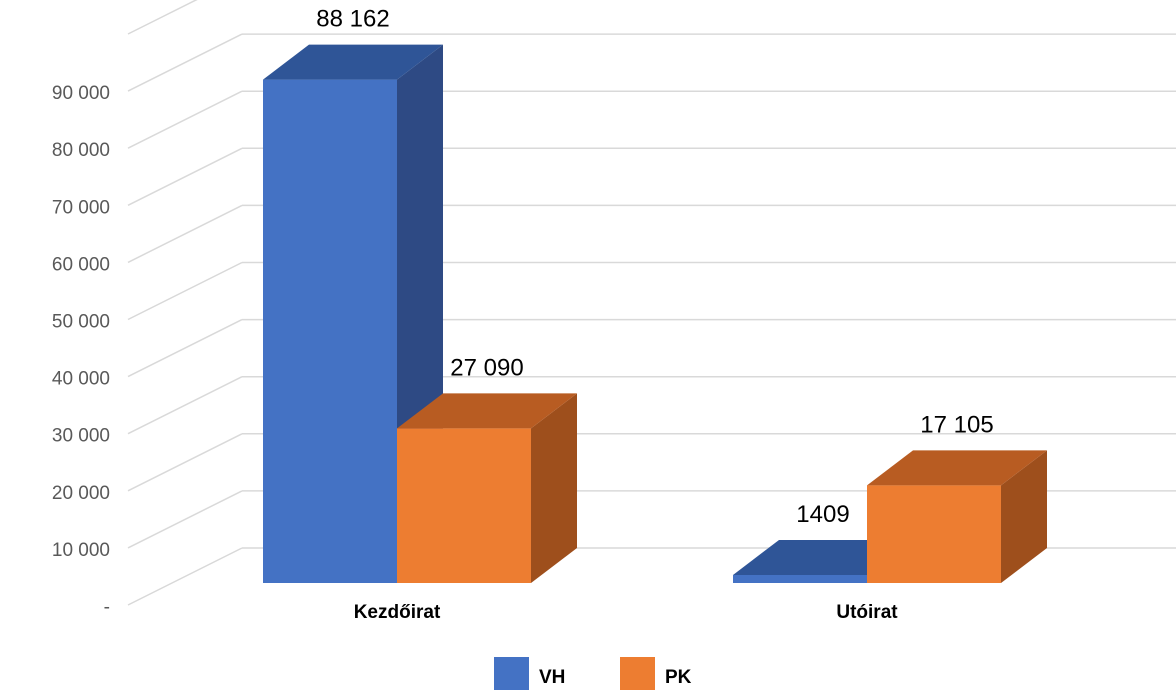 Image resolution: width=1176 pixels, height=690 pixels. I want to click on legend: VH PK, so click(593, 673).